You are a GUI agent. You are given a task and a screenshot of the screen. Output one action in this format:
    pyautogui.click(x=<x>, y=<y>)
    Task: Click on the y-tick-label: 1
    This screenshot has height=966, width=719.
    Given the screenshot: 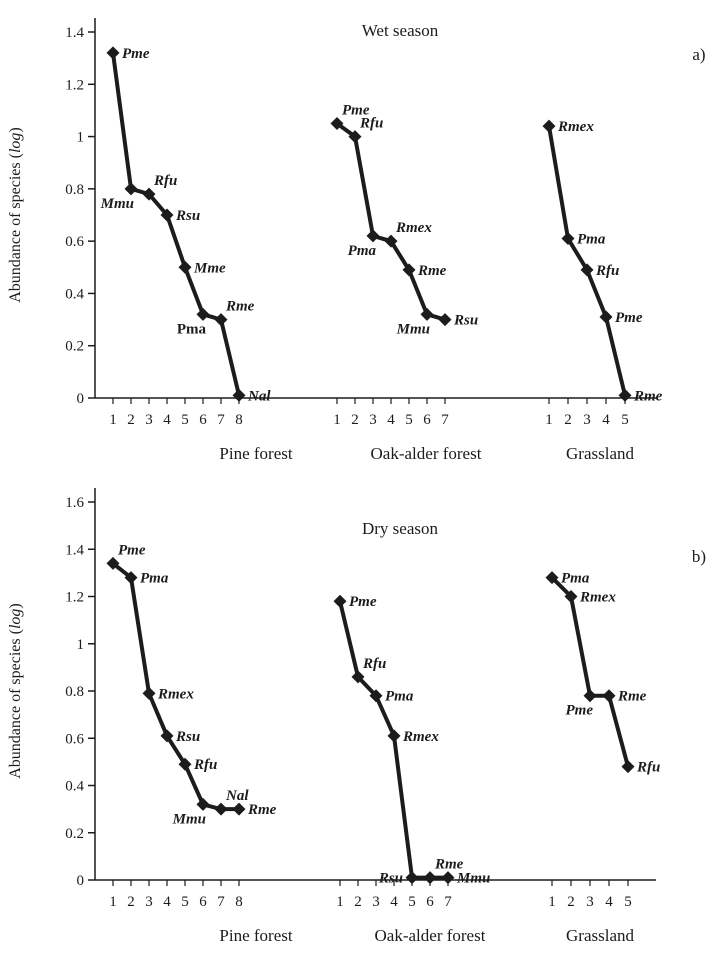 What is the action you would take?
    pyautogui.click(x=81, y=138)
    